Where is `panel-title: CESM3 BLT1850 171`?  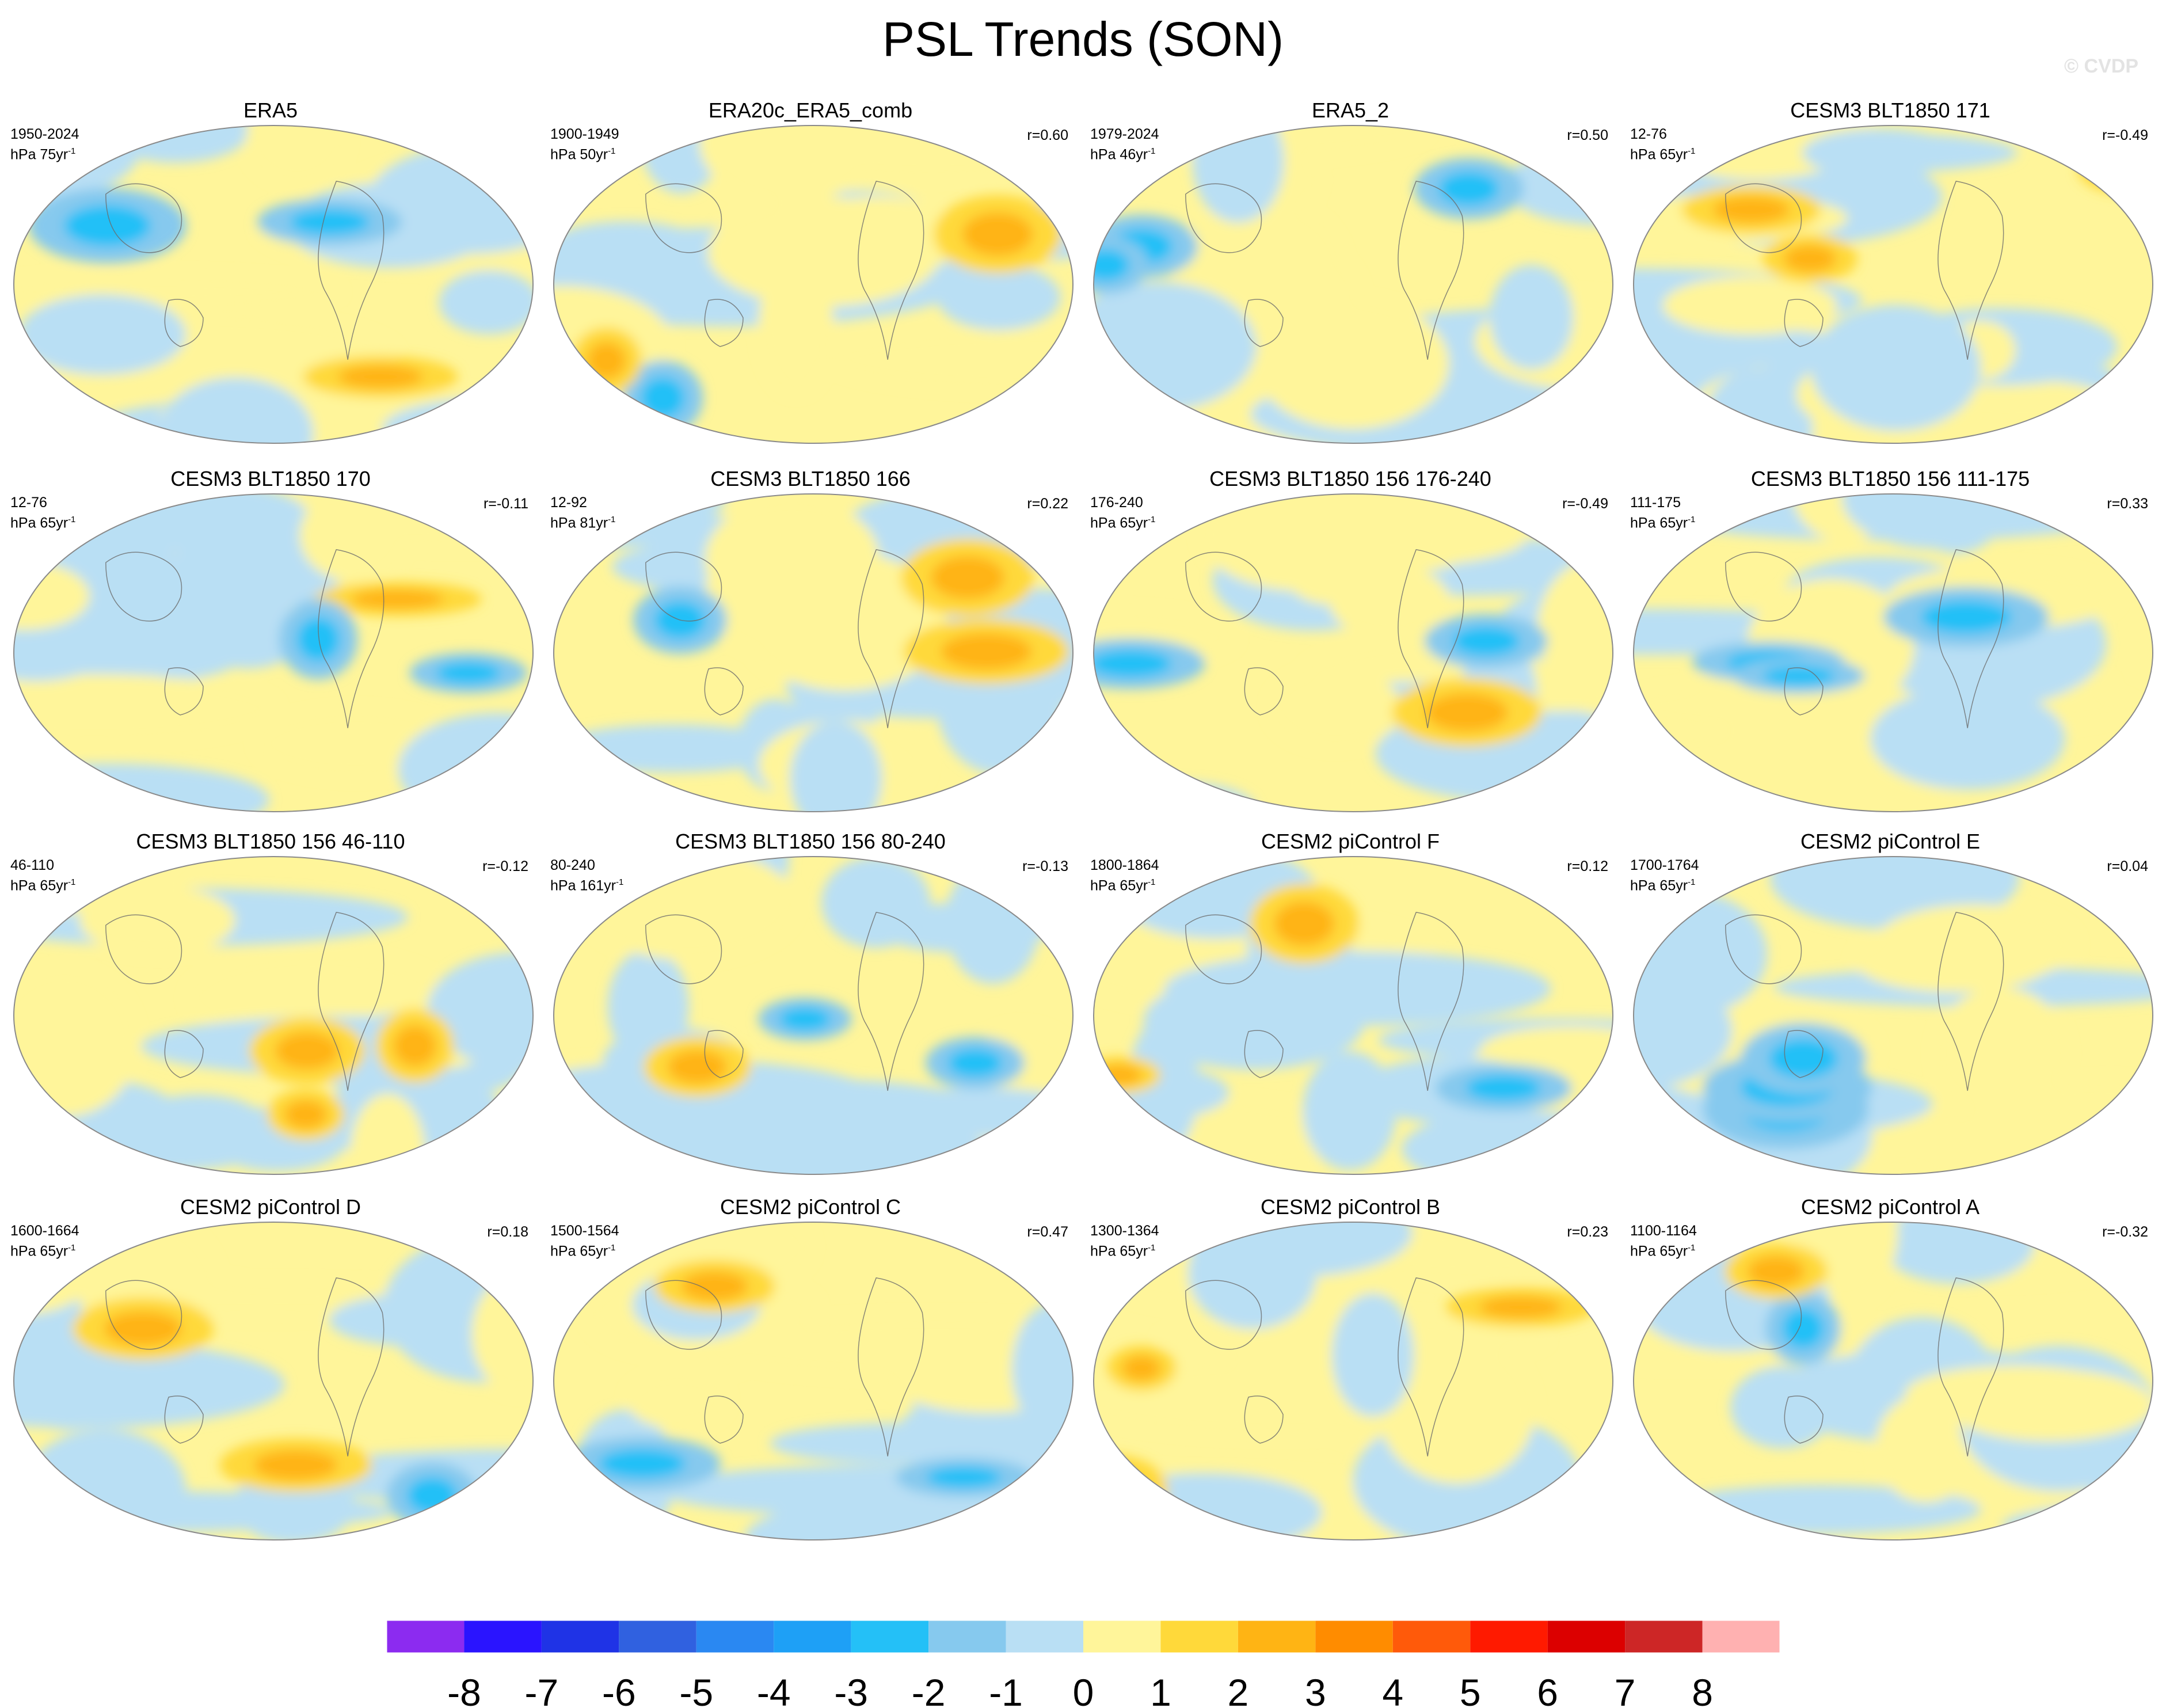 panel-title: CESM3 BLT1850 171 is located at coordinates (1890, 110).